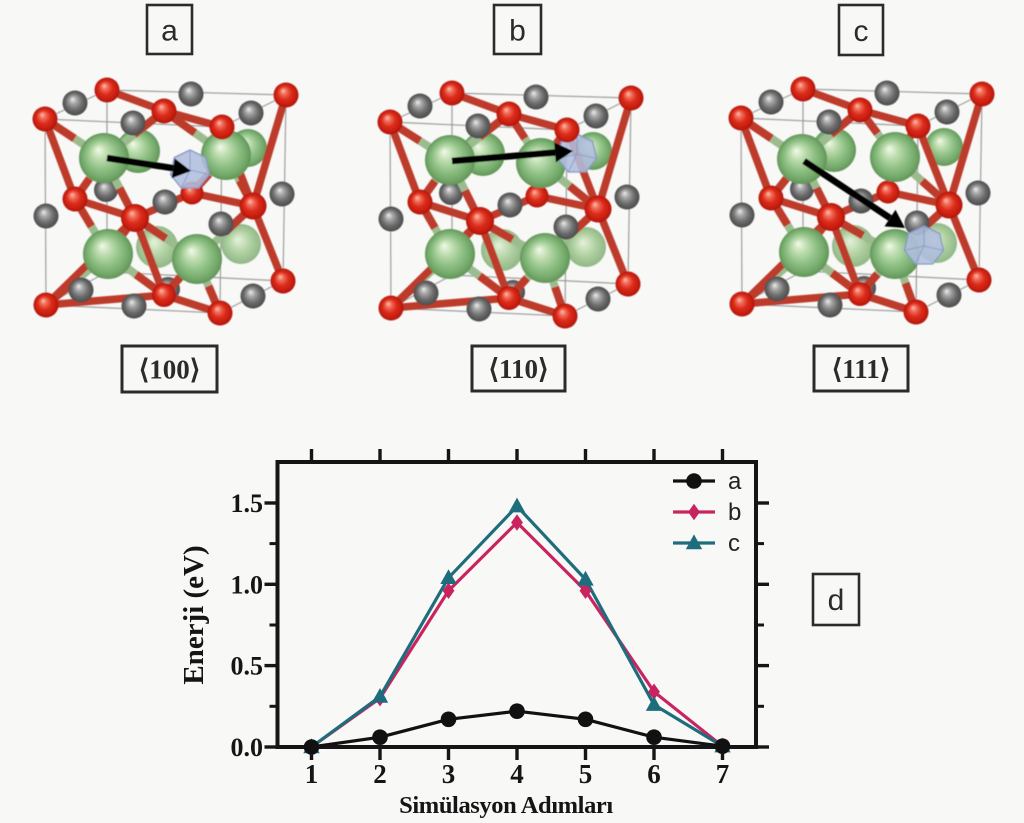  What do you see at coordinates (517, 774) in the screenshot?
I see `svg-text: 4` at bounding box center [517, 774].